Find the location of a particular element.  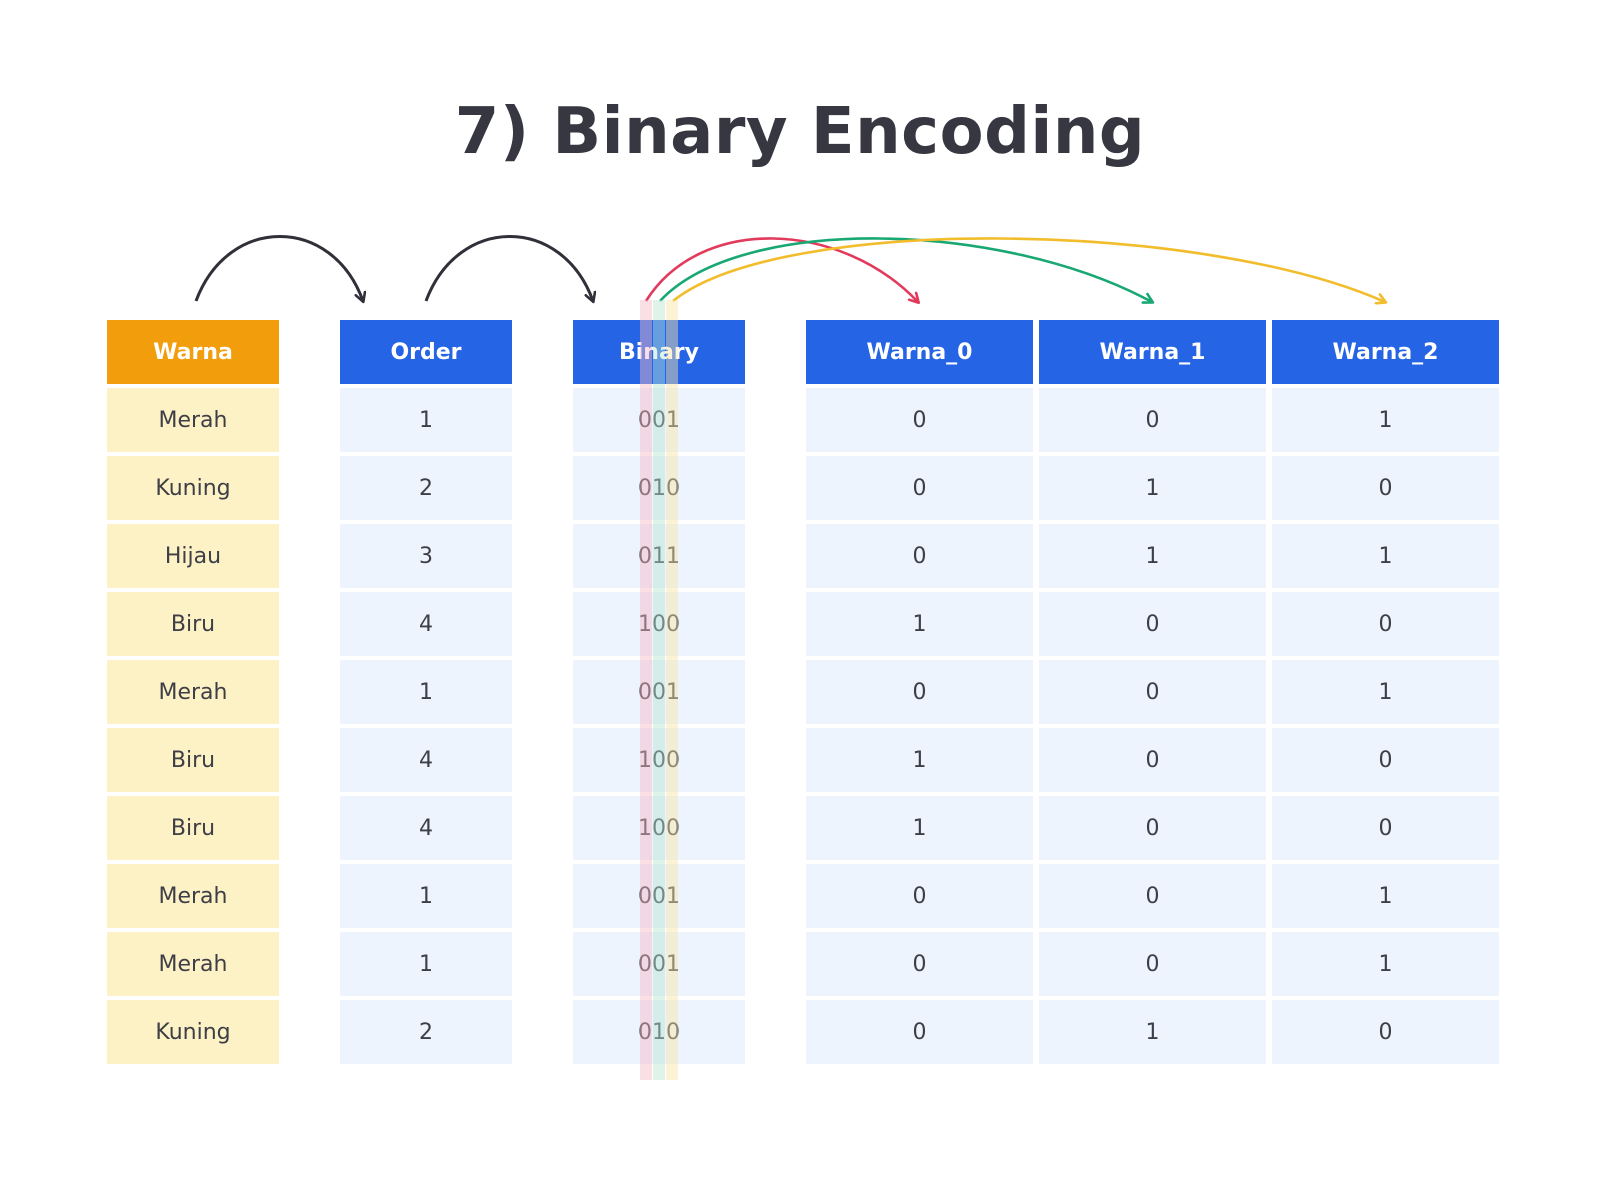

header-order: Order is located at coordinates (426, 352).